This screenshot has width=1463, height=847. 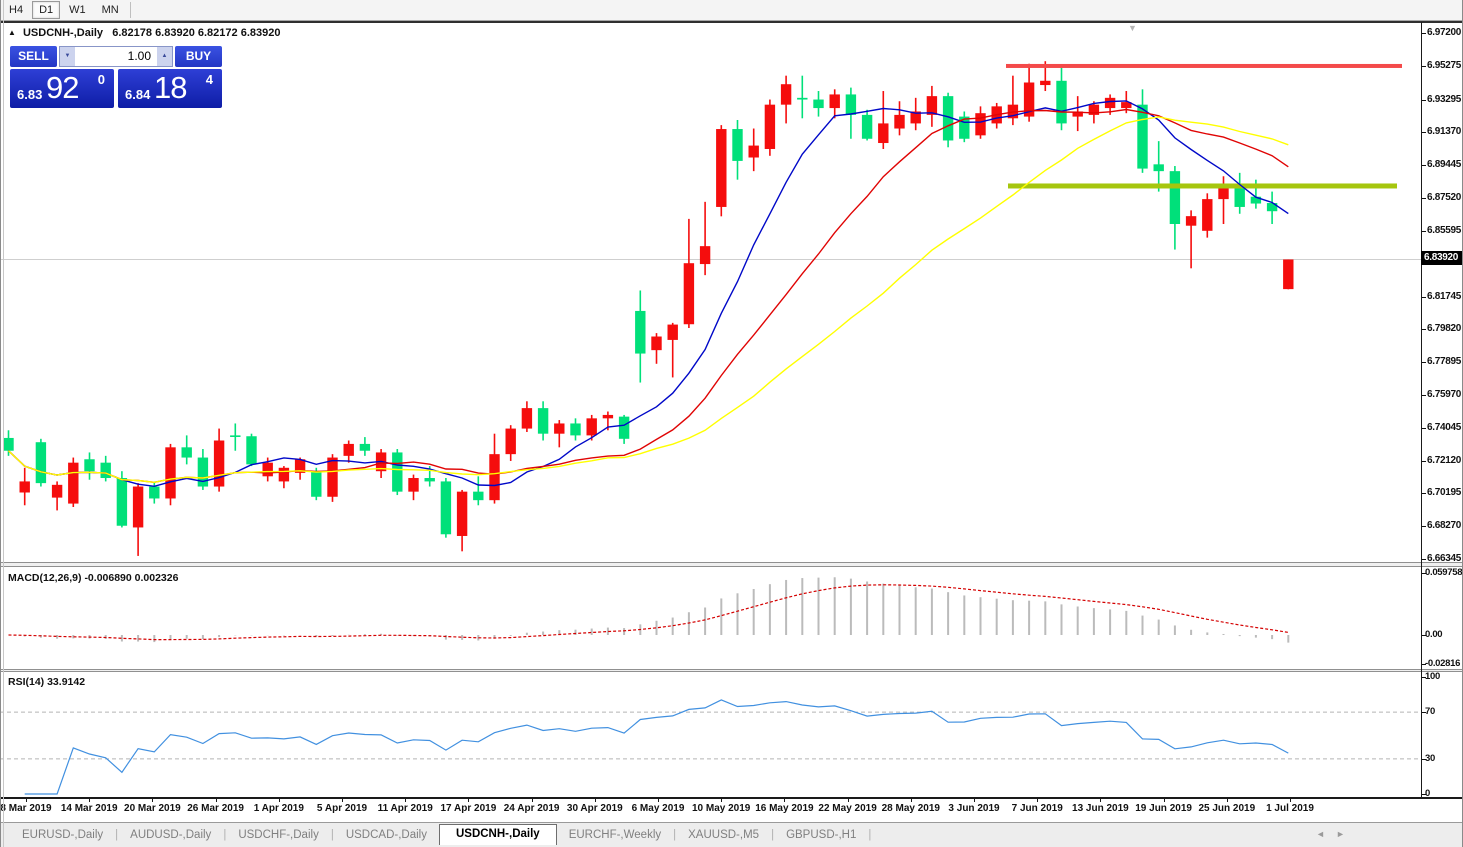 I want to click on chart-tab: XAUUSD-,M5, so click(x=724, y=835).